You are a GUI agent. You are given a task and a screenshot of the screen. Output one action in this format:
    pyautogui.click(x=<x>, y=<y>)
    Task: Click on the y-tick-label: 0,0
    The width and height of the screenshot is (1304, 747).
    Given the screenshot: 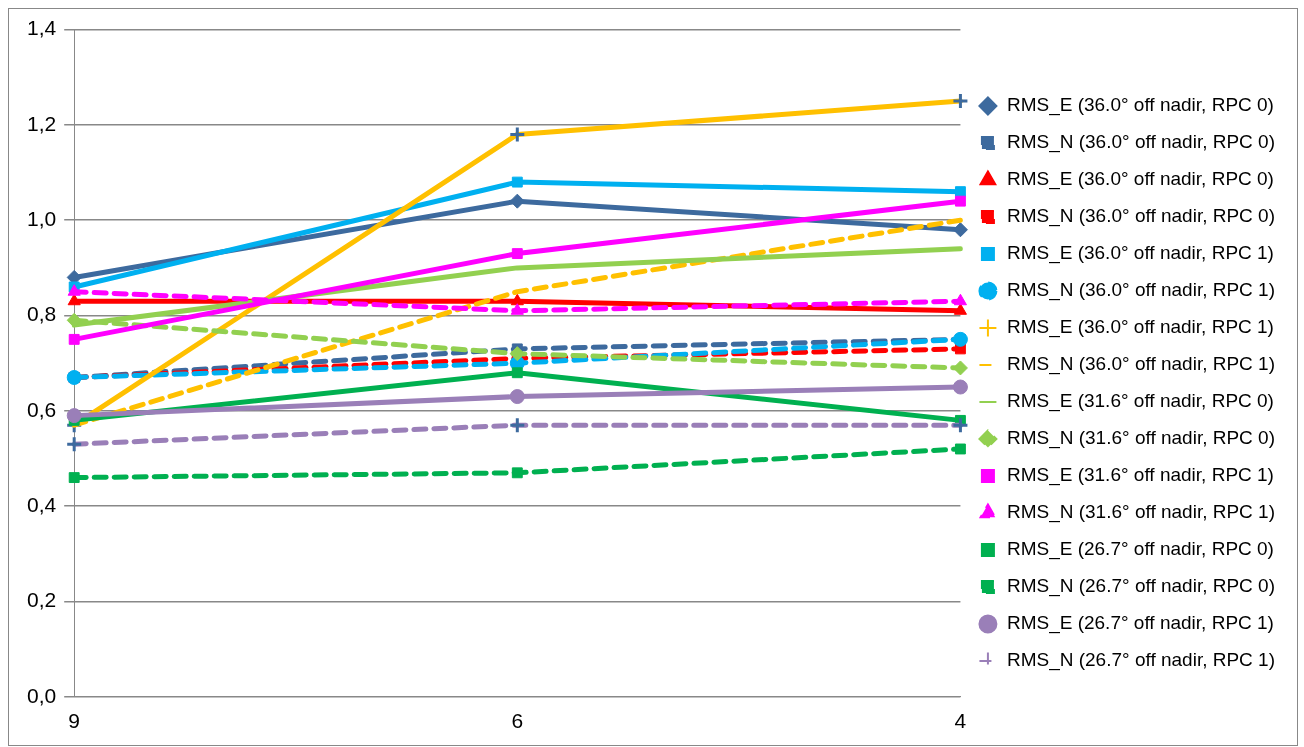 What is the action you would take?
    pyautogui.click(x=41, y=695)
    